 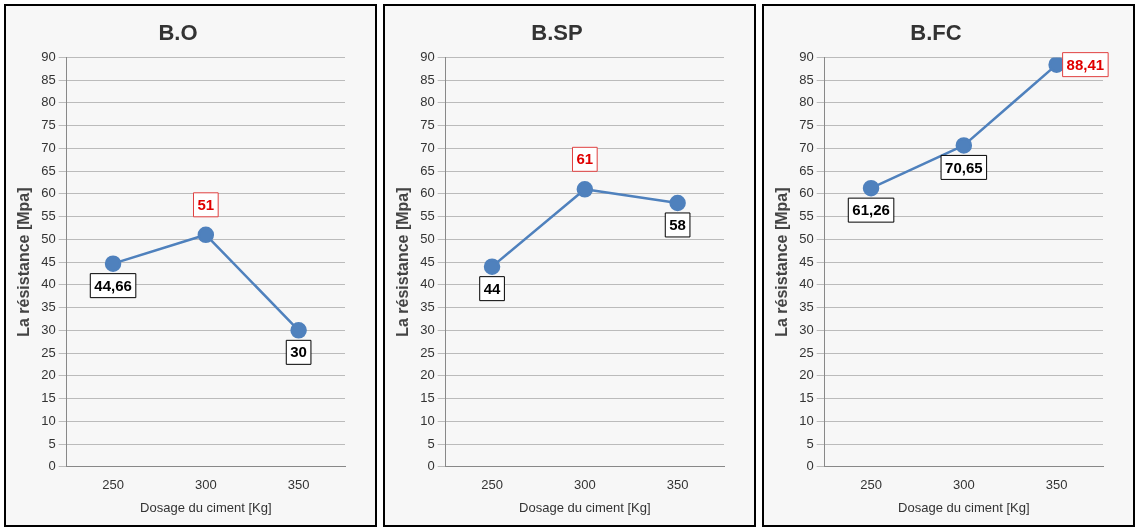 I want to click on chart-title: B.FC, so click(x=936, y=33).